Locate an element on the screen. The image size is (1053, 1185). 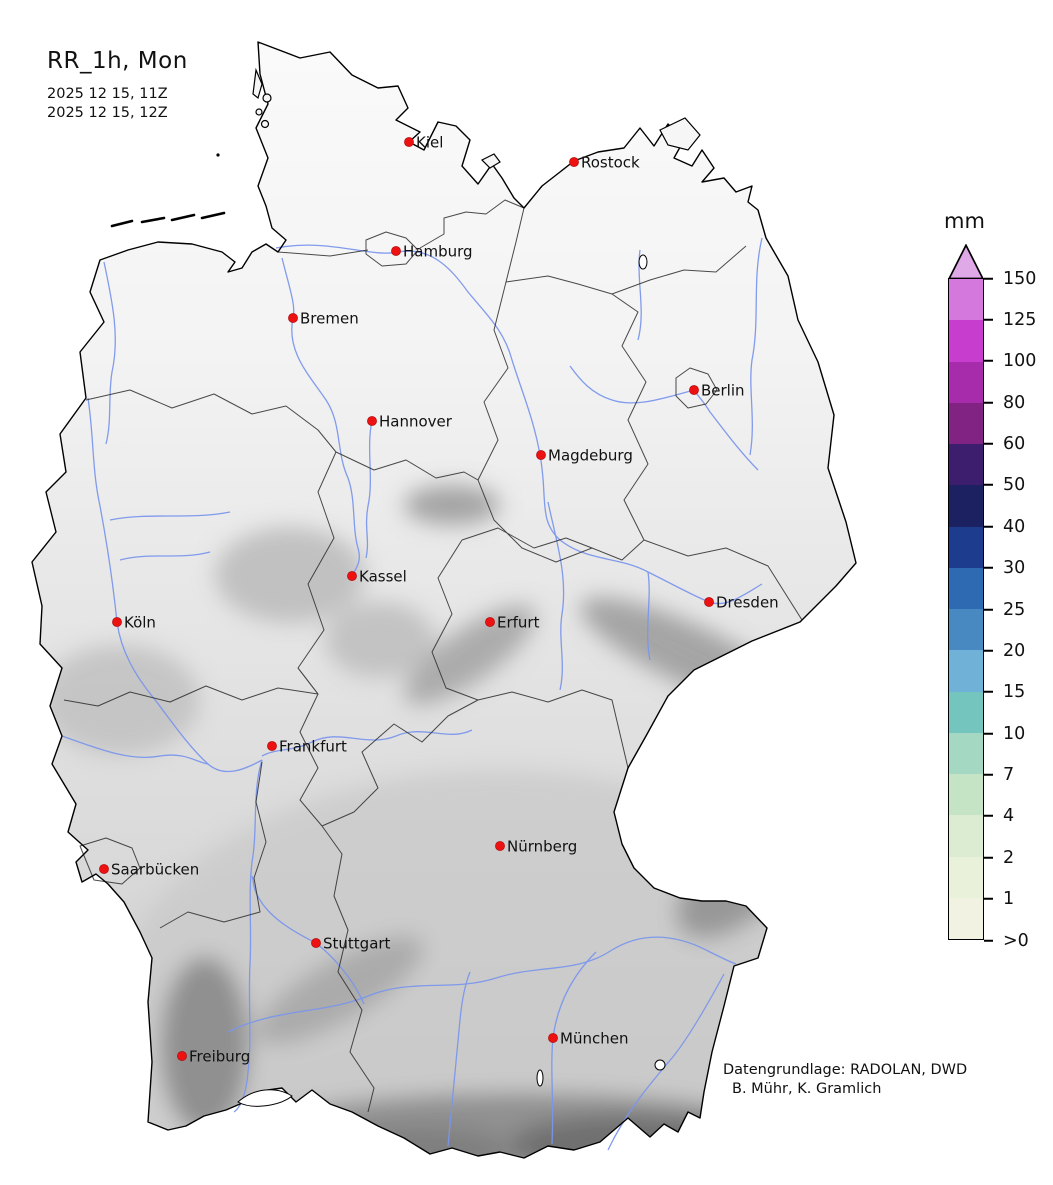
attribution-authors: B. Mühr, K. Gramlich is located at coordinates (807, 1089).